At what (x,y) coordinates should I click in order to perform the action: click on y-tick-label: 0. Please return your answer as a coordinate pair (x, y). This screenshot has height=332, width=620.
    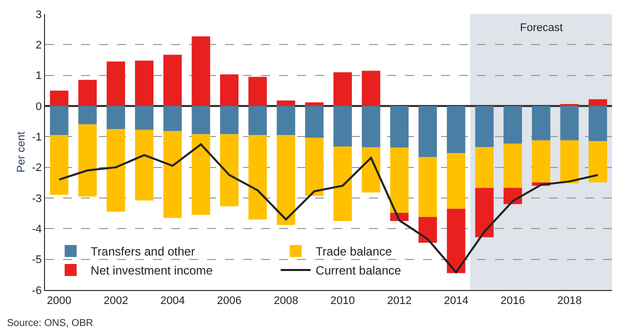
    Looking at the image, I should click on (39, 106).